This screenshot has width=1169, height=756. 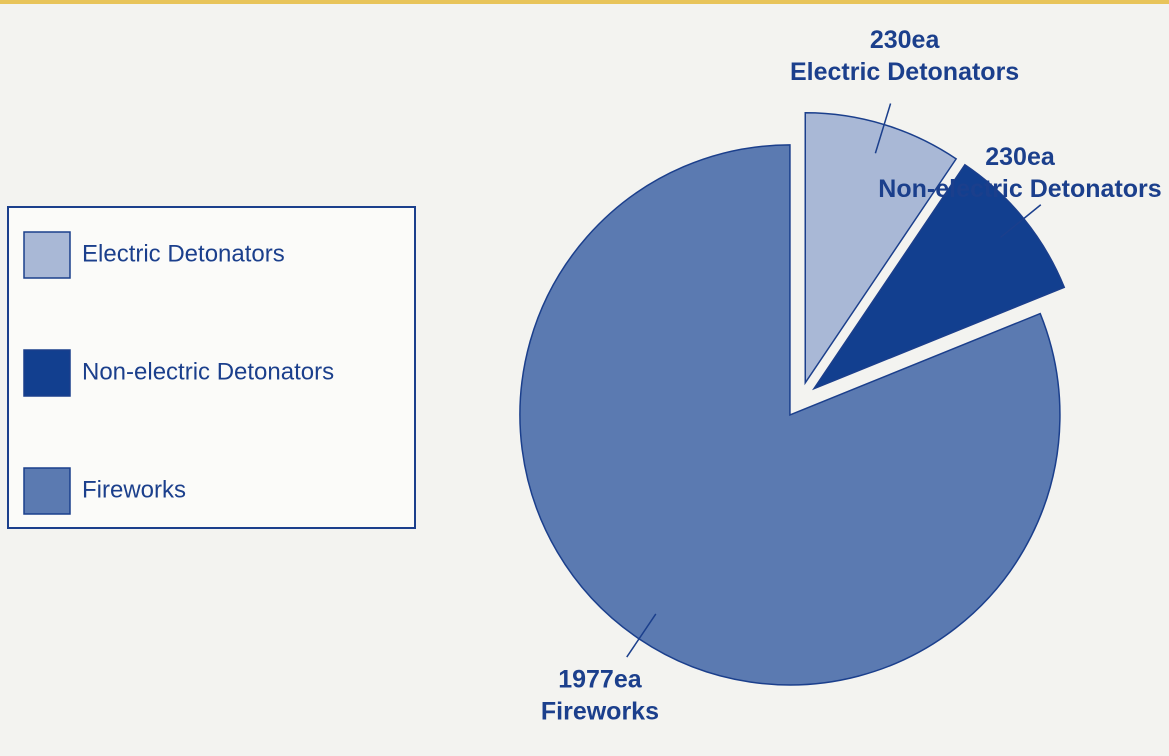 What do you see at coordinates (600, 679) in the screenshot?
I see `data-label: 1977ea` at bounding box center [600, 679].